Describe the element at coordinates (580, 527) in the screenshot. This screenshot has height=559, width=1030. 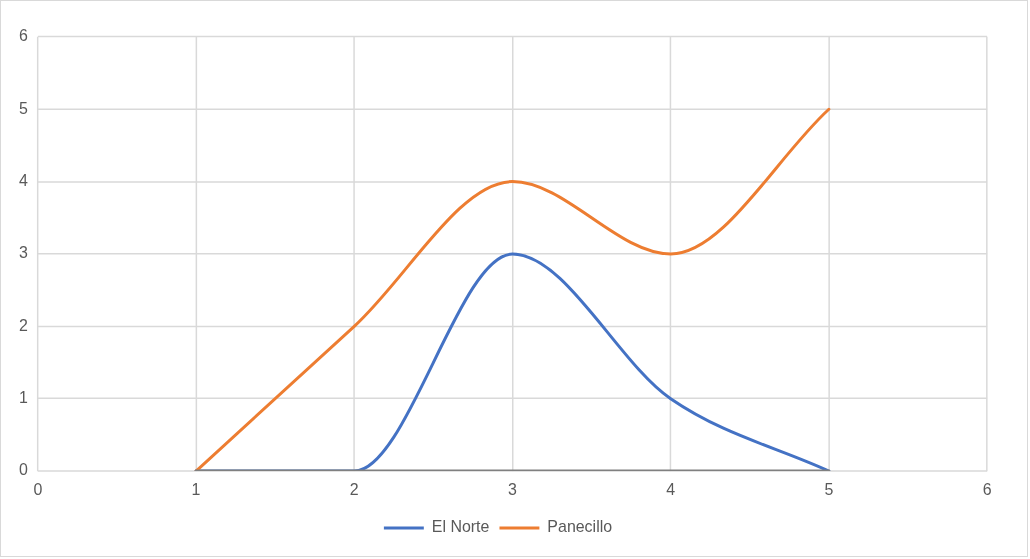
I see `legend-label: Panecillo` at that location.